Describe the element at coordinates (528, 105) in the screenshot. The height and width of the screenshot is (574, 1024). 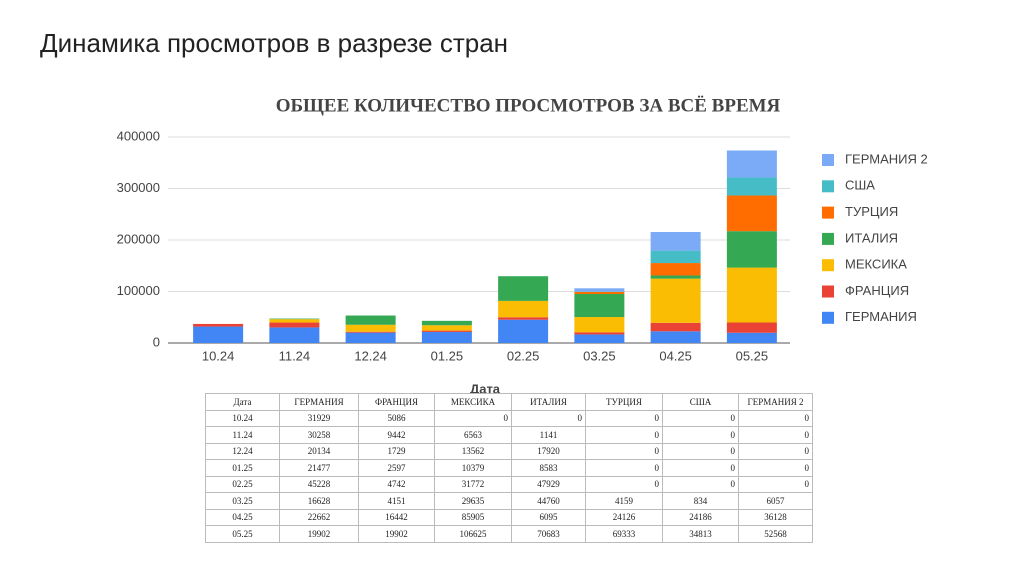
I see `chart-title: ОБЩЕЕ КОЛИЧЕСТВО ПРОСМОТРОВ ЗА ВСЁ ВРЕМЯ` at that location.